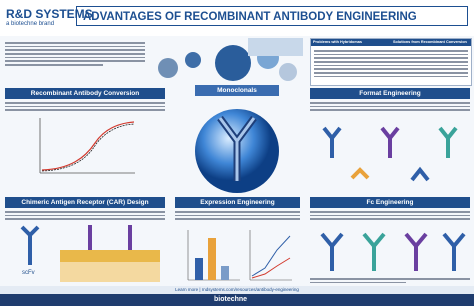 Image resolution: width=474 pixels, height=306 pixels. What do you see at coordinates (75, 55) in the screenshot?
I see `intro-text` at bounding box center [75, 55].